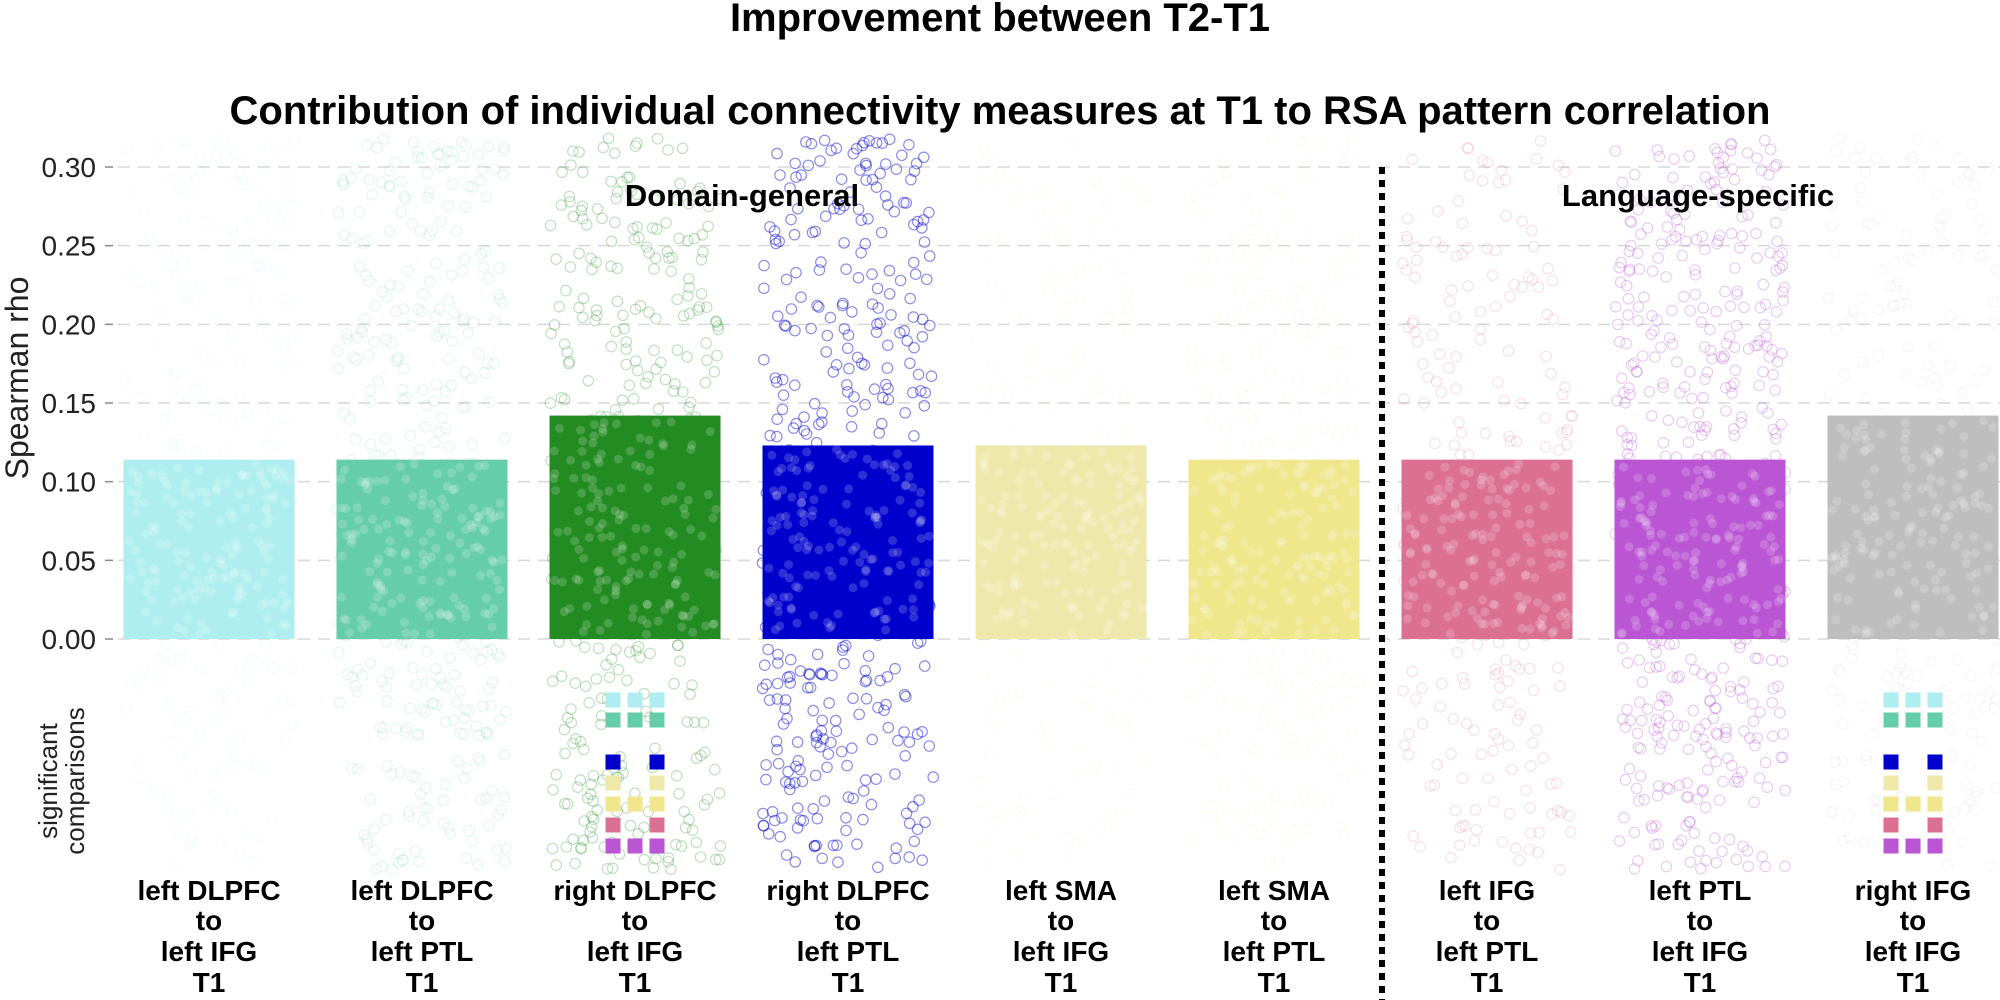 This screenshot has height=1000, width=2000. I want to click on significance-marker, so click(657, 783).